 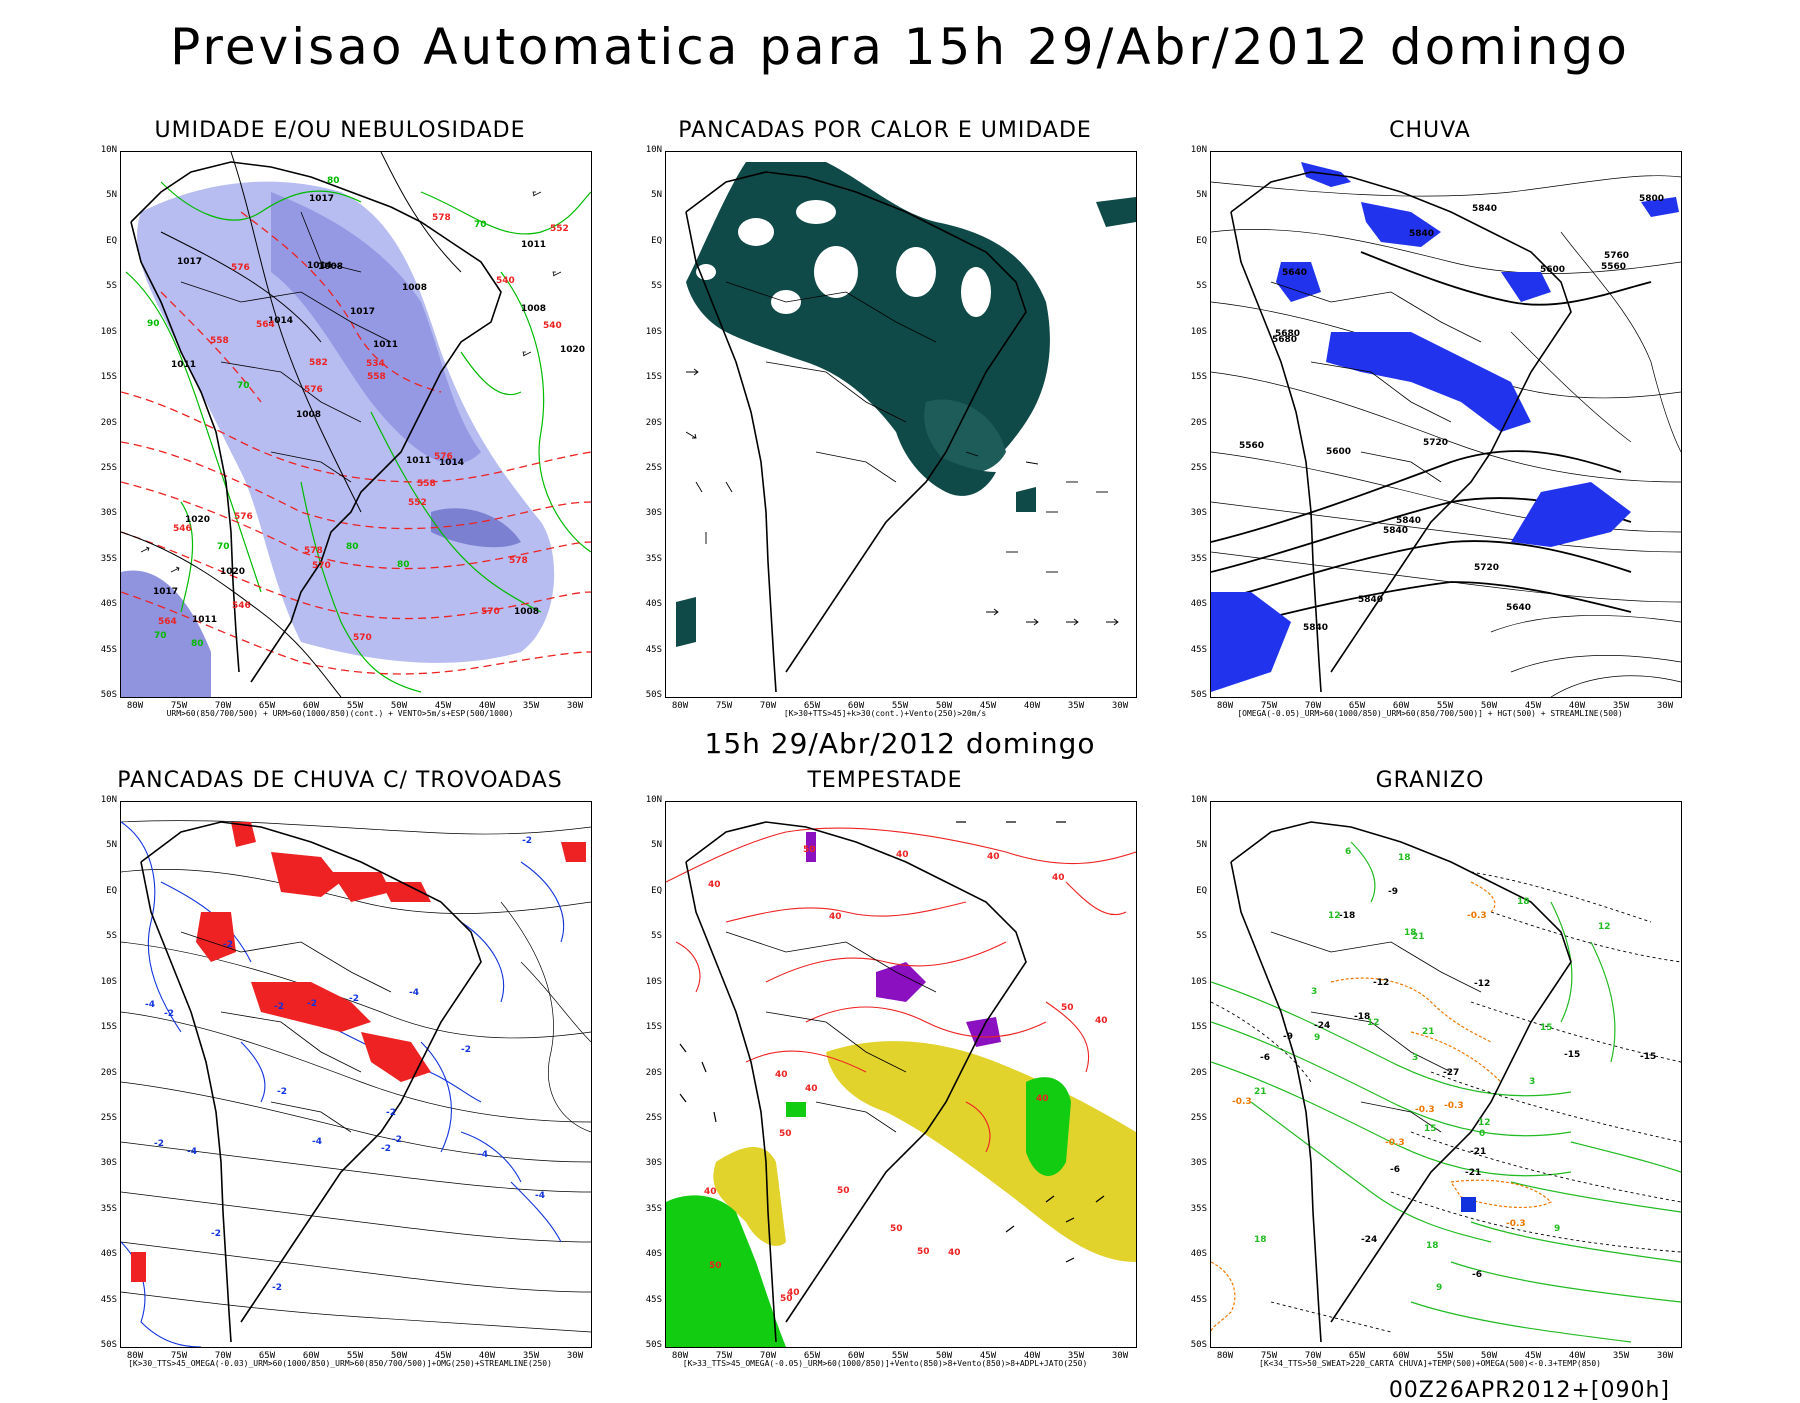 I want to click on contour-label: 0, so click(x=1482, y=1134).